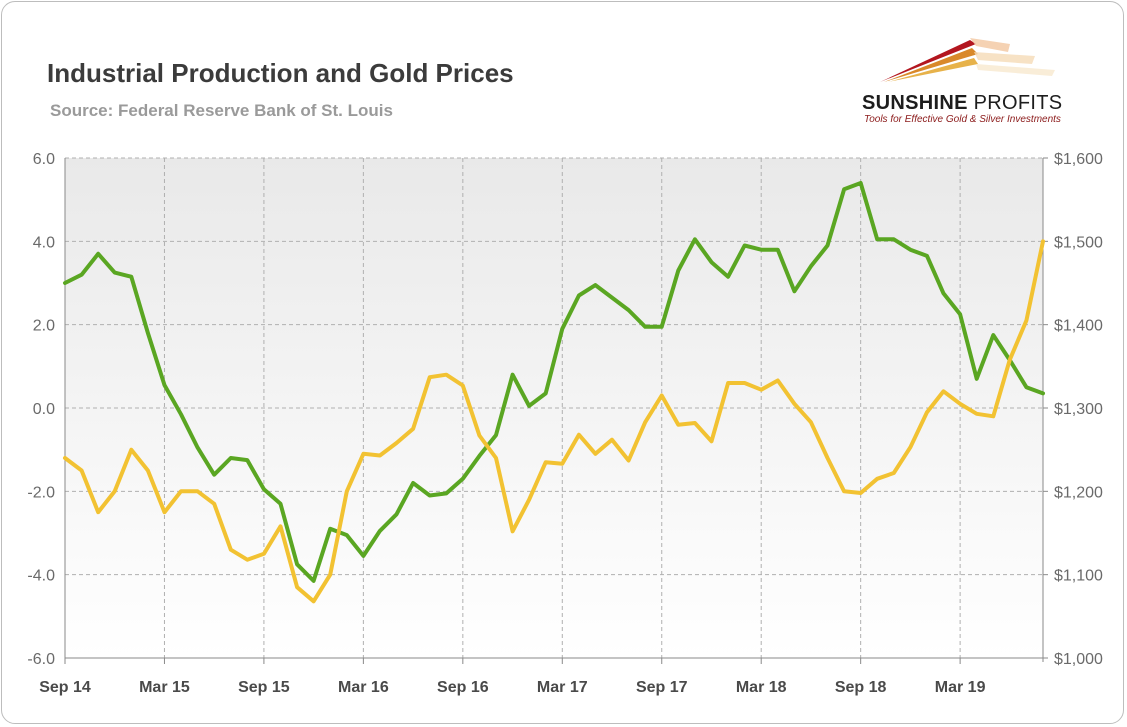  I want to click on left-axis-tick-label: -2.0, so click(41, 492).